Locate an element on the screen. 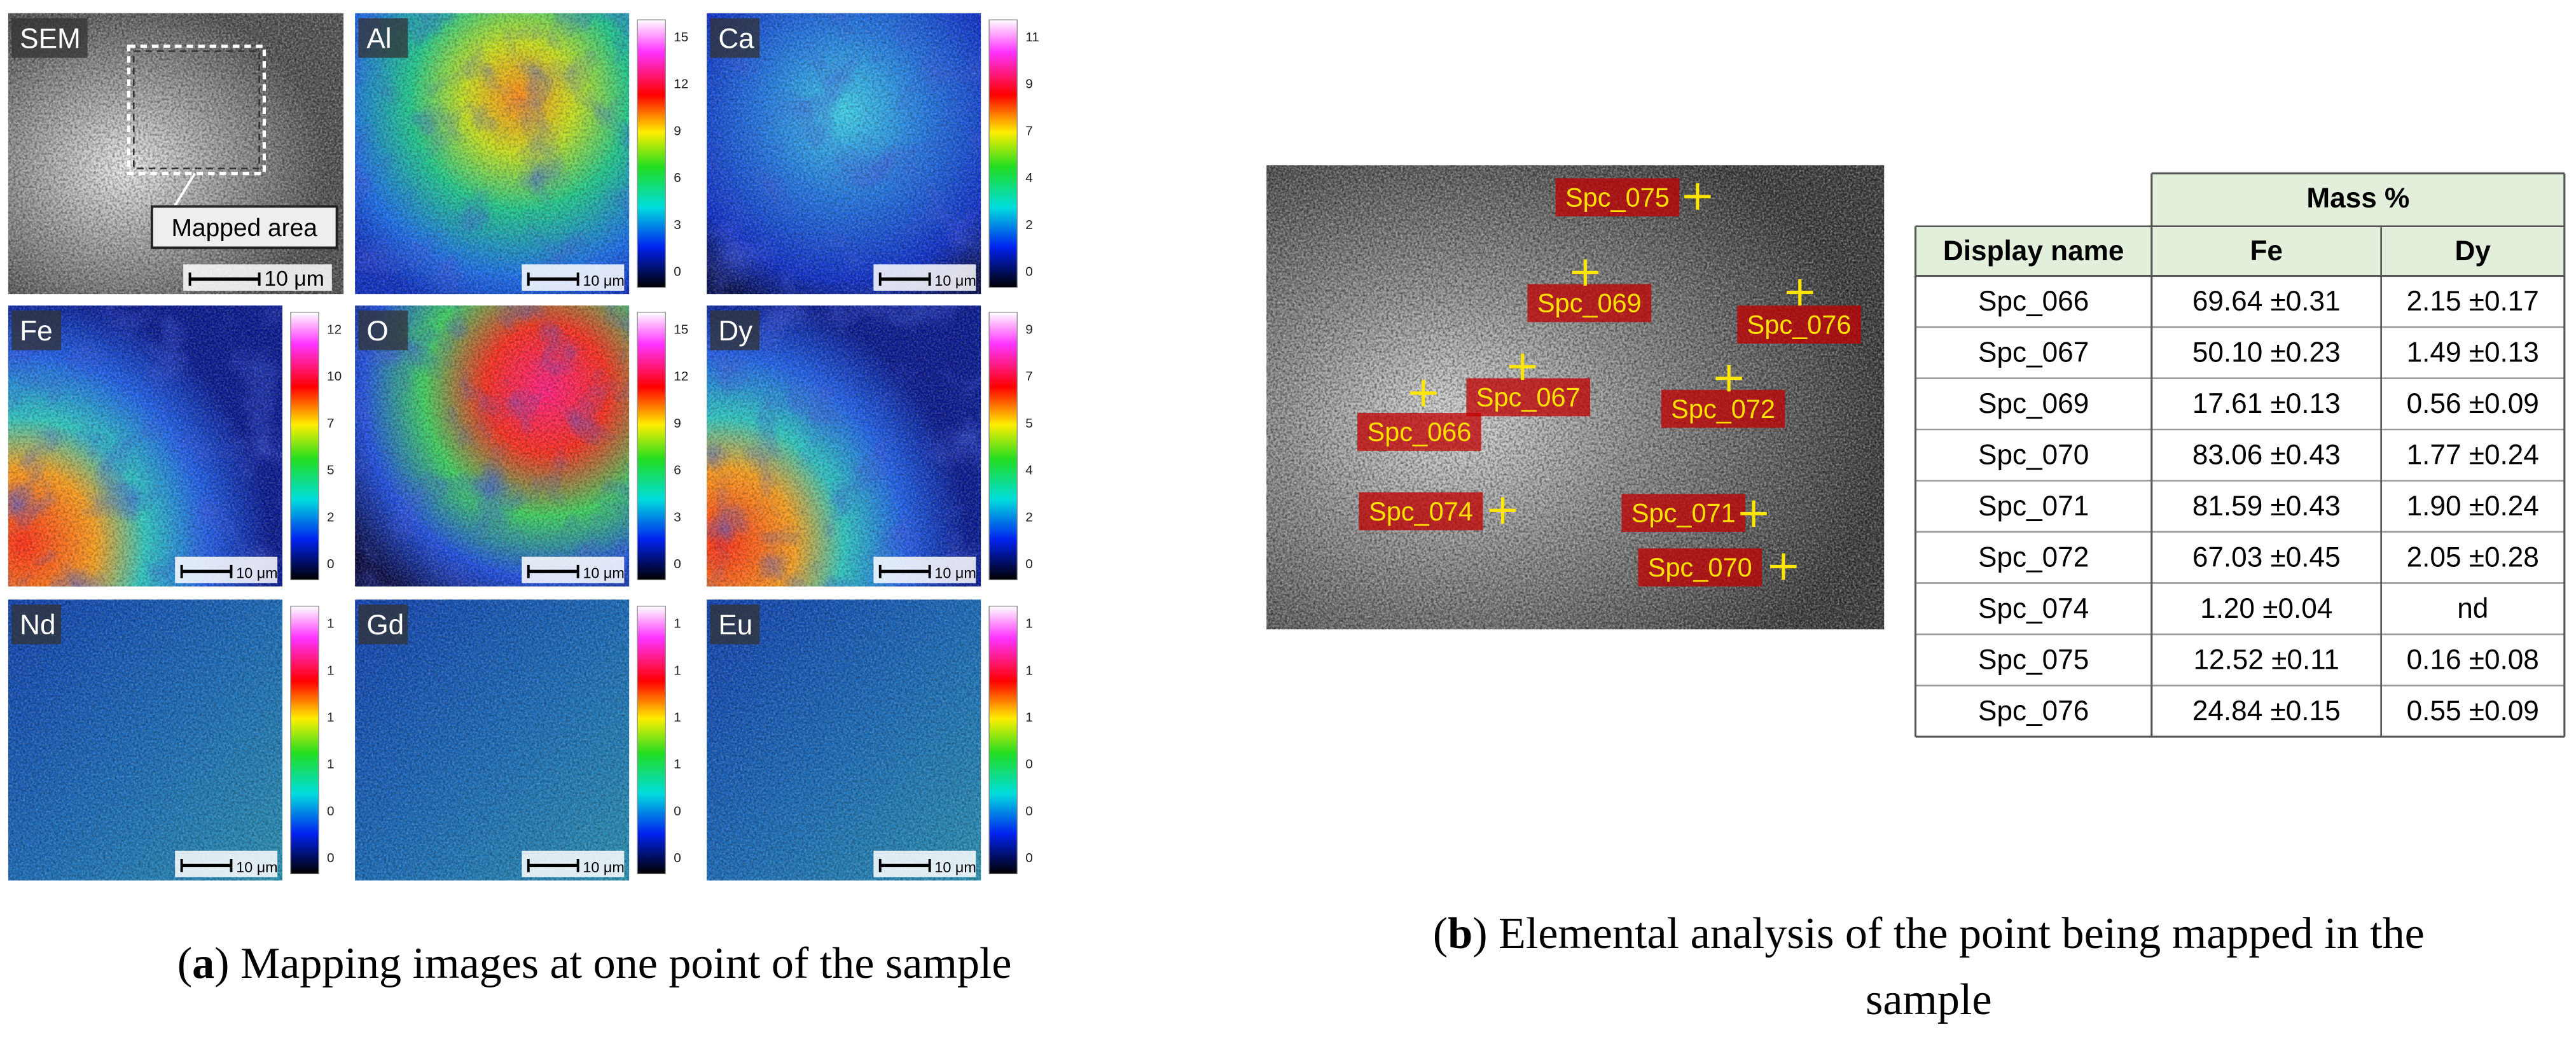 The width and height of the screenshot is (2576, 1039). point-label: Spc_074 is located at coordinates (1421, 511).